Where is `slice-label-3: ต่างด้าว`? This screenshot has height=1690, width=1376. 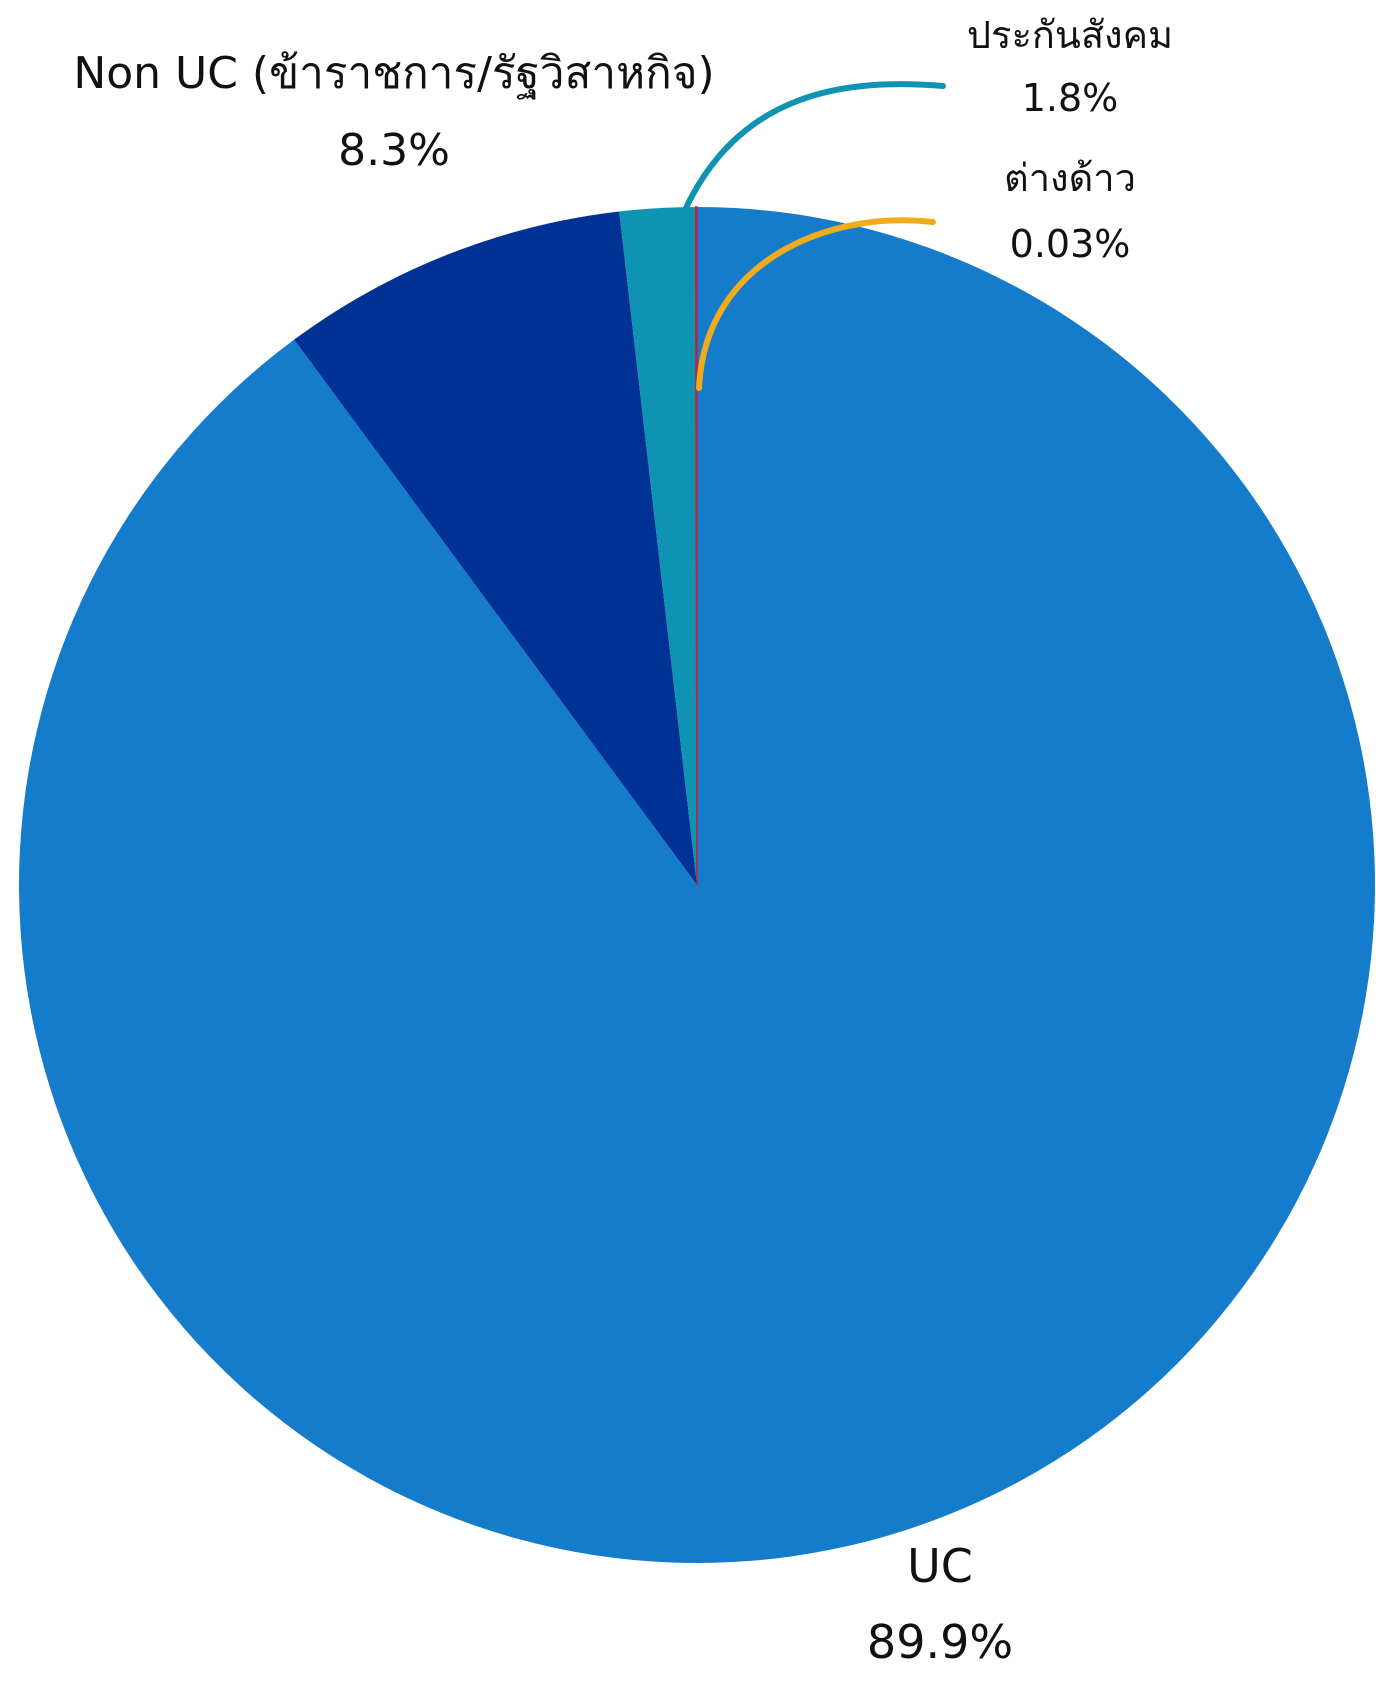
slice-label-3: ต่างด้าว is located at coordinates (1070, 178).